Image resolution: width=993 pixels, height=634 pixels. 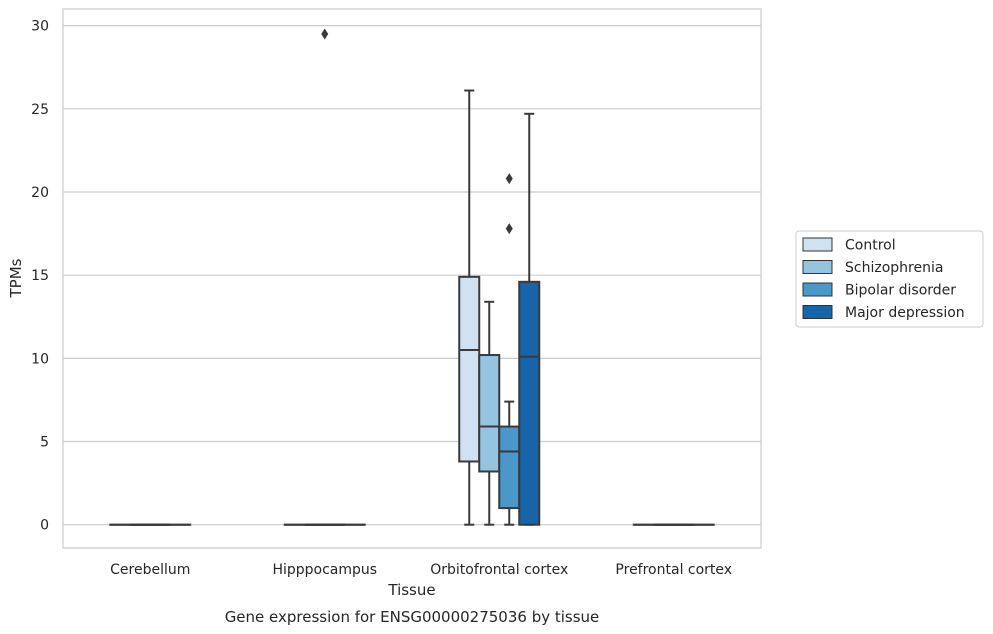 I want to click on y-tick-label: 5, so click(x=44, y=443).